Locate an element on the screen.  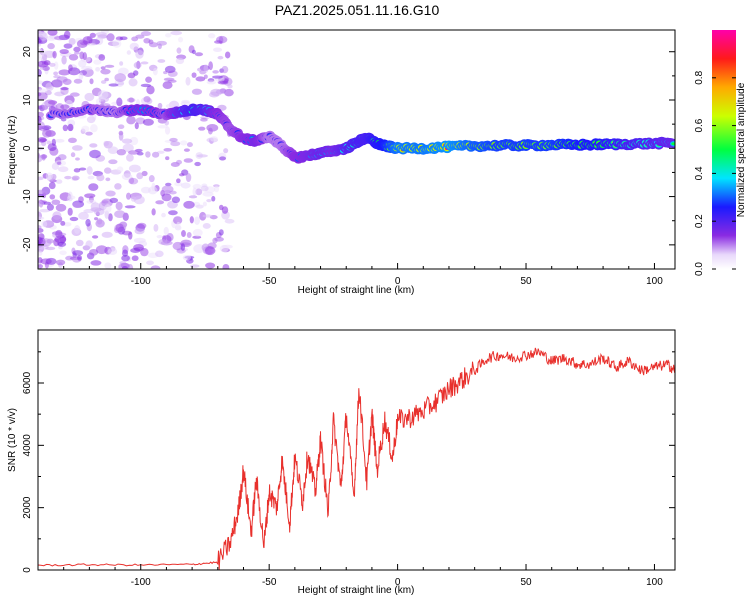
colorbar-ticks: 0.0 0.2 0.4 0.6 0.8 is located at coordinates (715, 173).